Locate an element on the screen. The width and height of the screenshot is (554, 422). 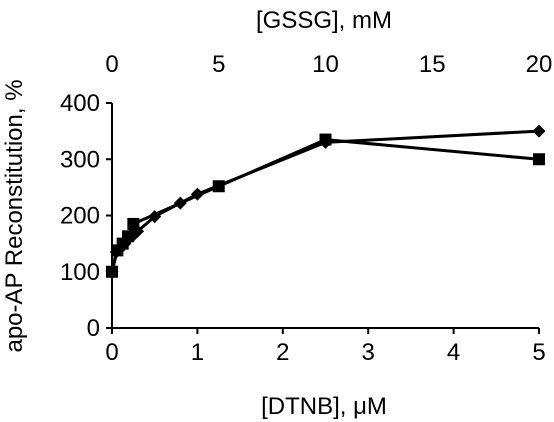
x-axis-title: [DTNB], μM is located at coordinates (324, 406).